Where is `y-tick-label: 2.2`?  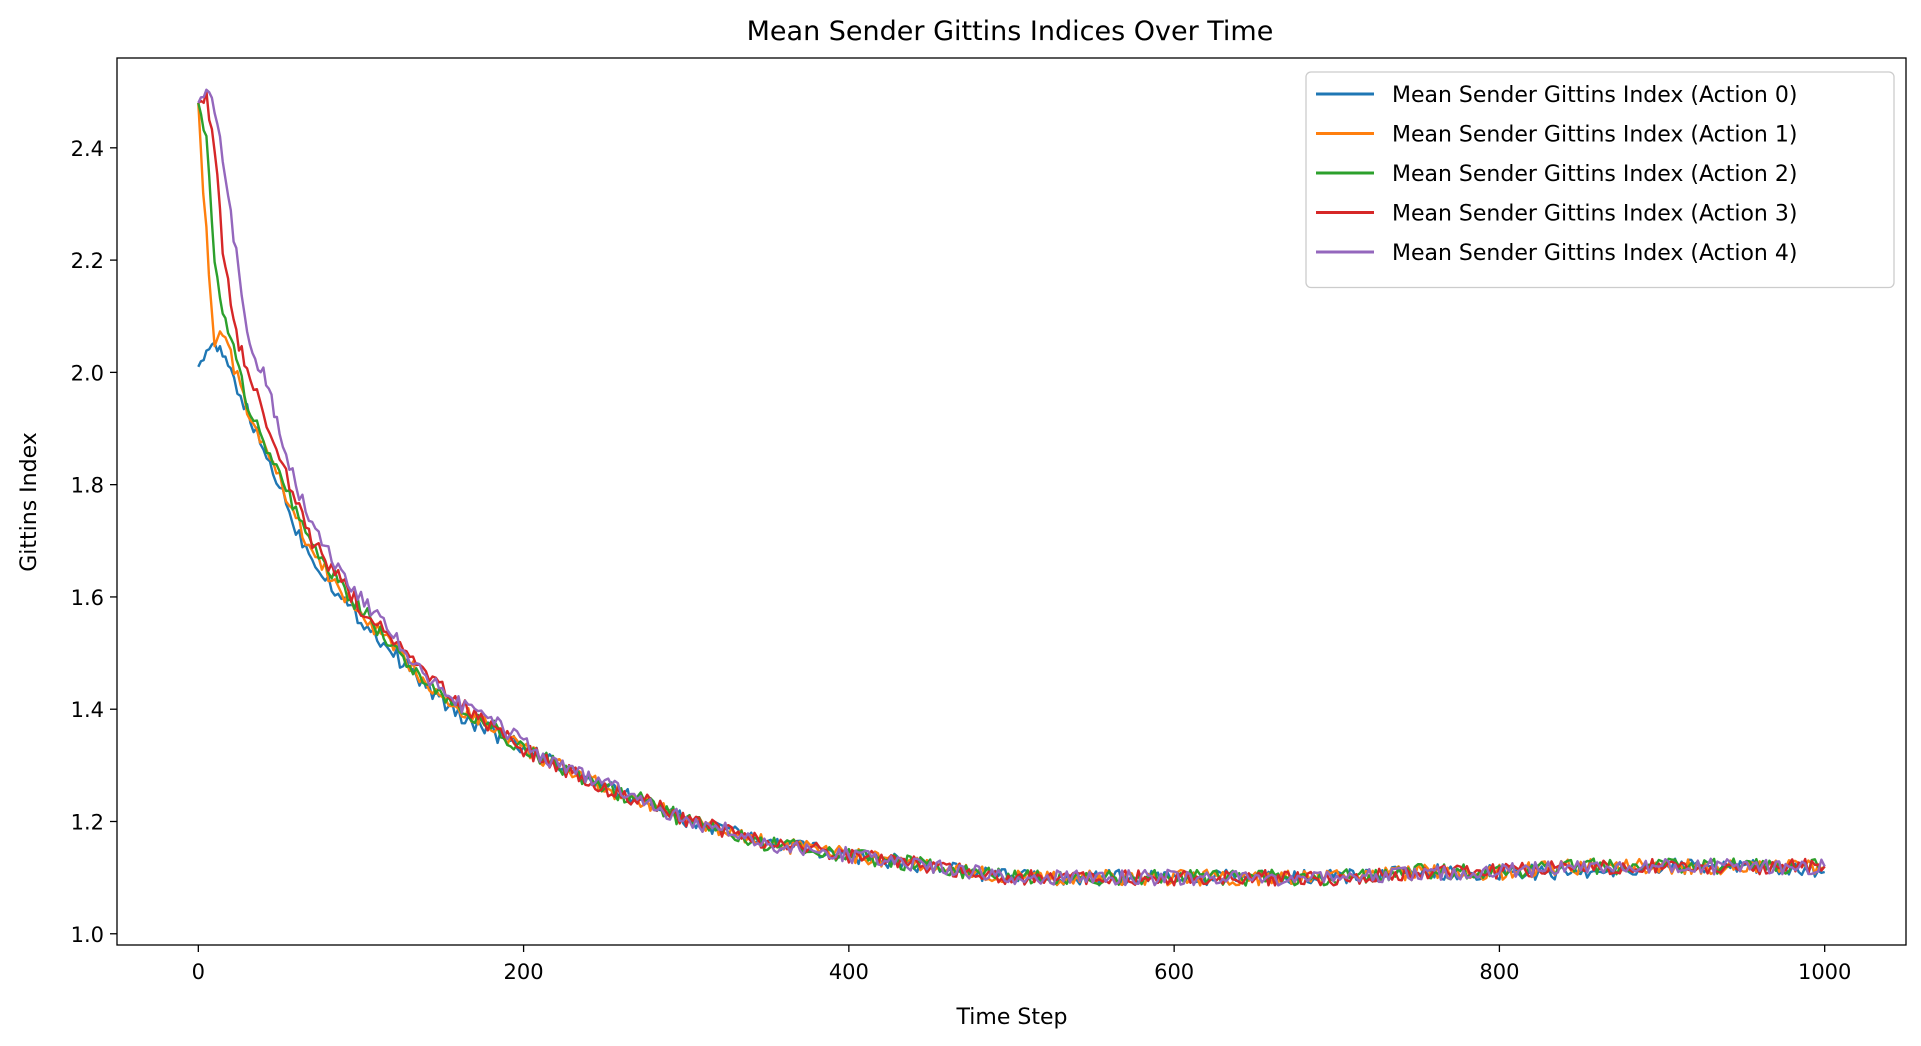
y-tick-label: 2.2 is located at coordinates (87, 261).